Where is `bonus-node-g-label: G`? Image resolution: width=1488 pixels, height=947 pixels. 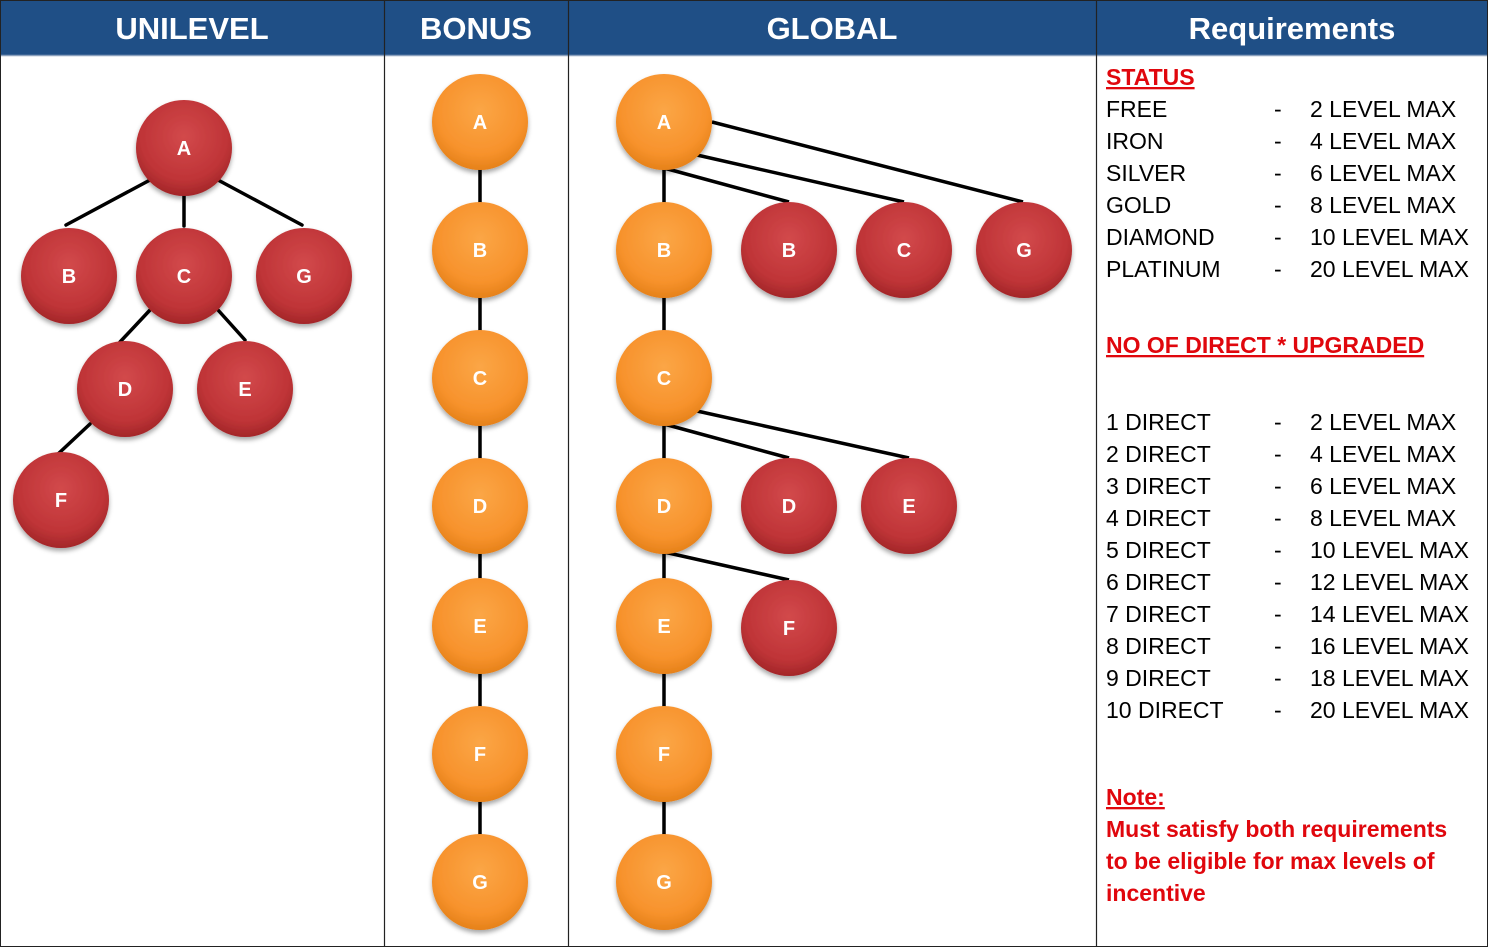 bonus-node-g-label: G is located at coordinates (480, 883).